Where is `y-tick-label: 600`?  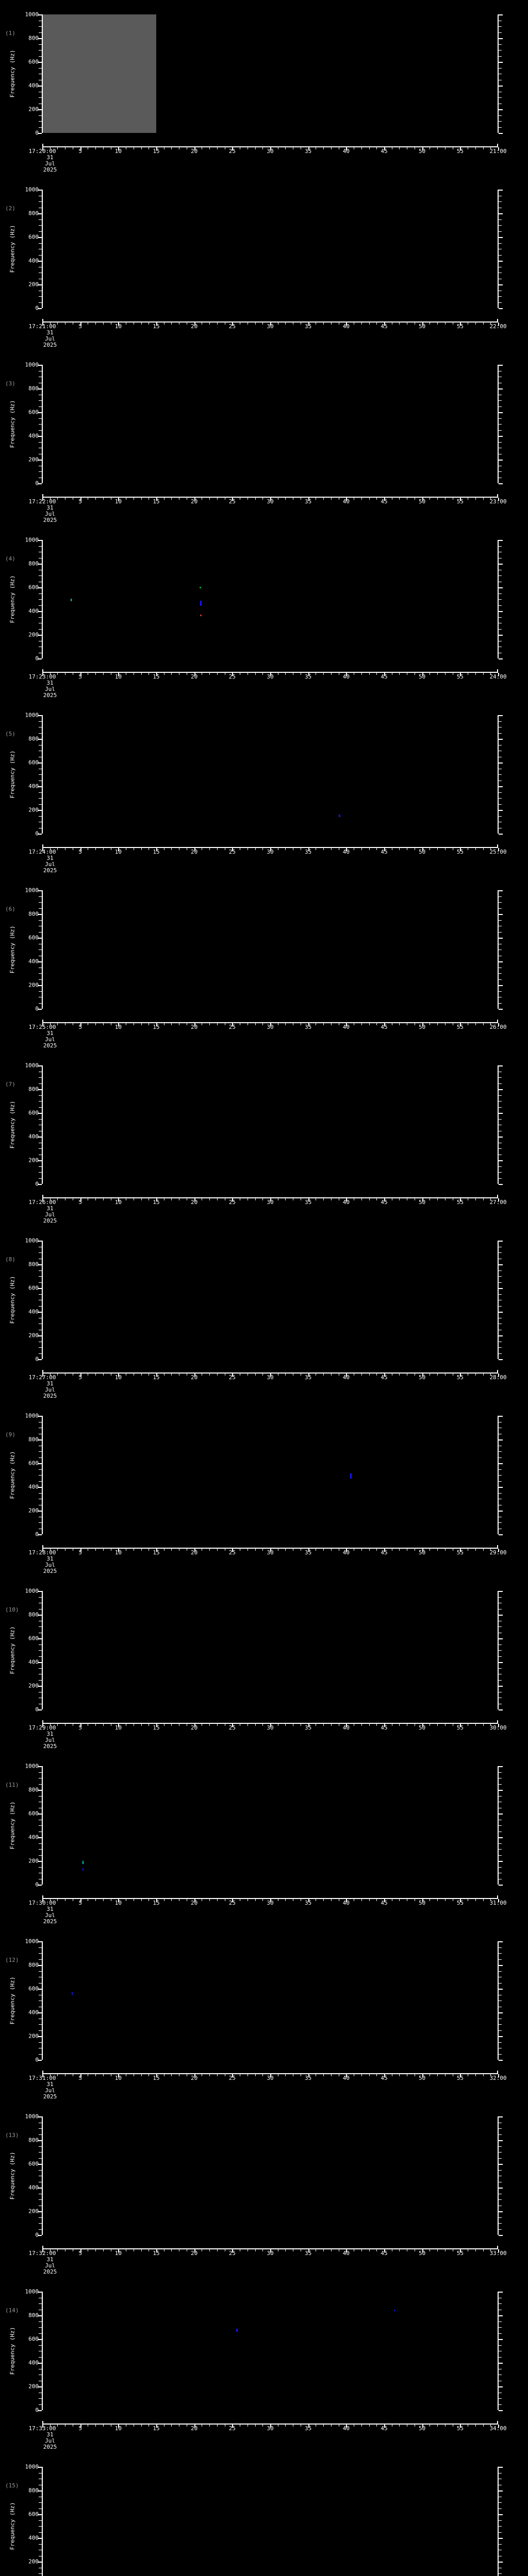
y-tick-label: 600 is located at coordinates (33, 2514).